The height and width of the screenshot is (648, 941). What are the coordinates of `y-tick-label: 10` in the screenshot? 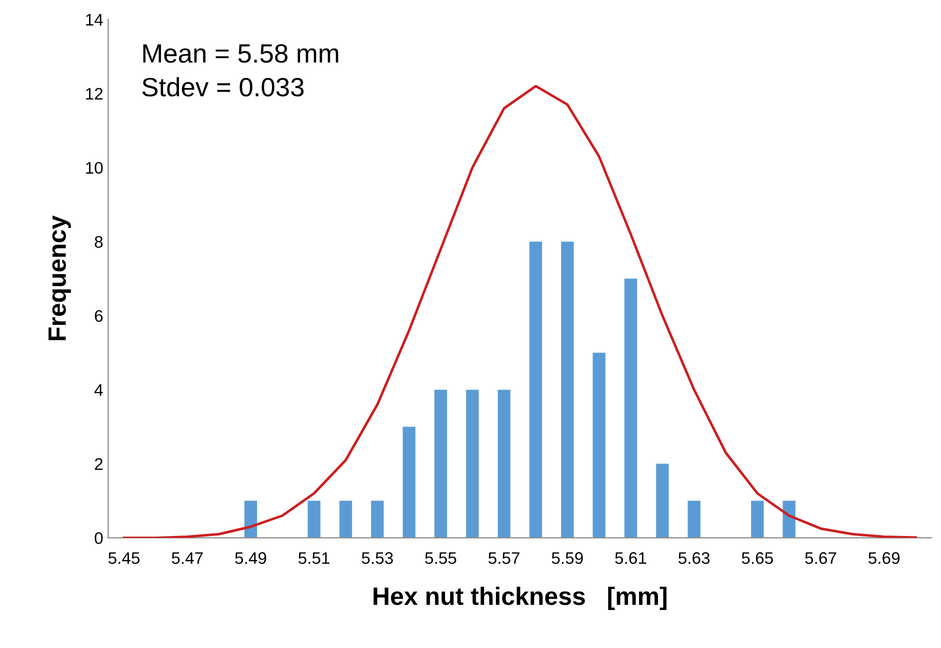 It's located at (94, 168).